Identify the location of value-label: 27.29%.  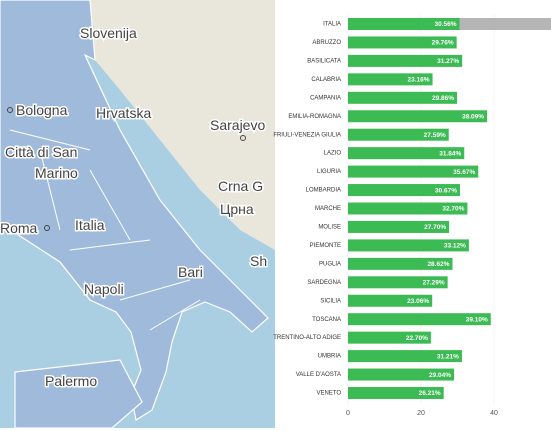
(434, 283).